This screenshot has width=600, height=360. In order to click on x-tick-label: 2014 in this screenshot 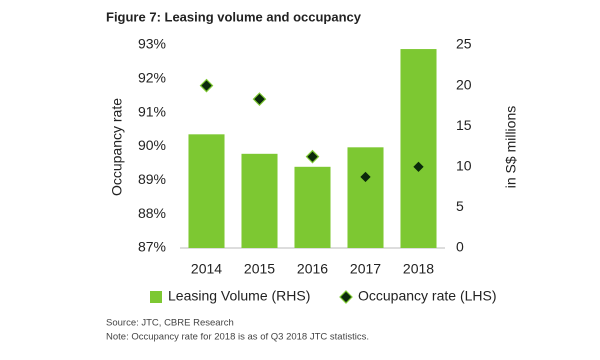, I will do `click(206, 269)`.